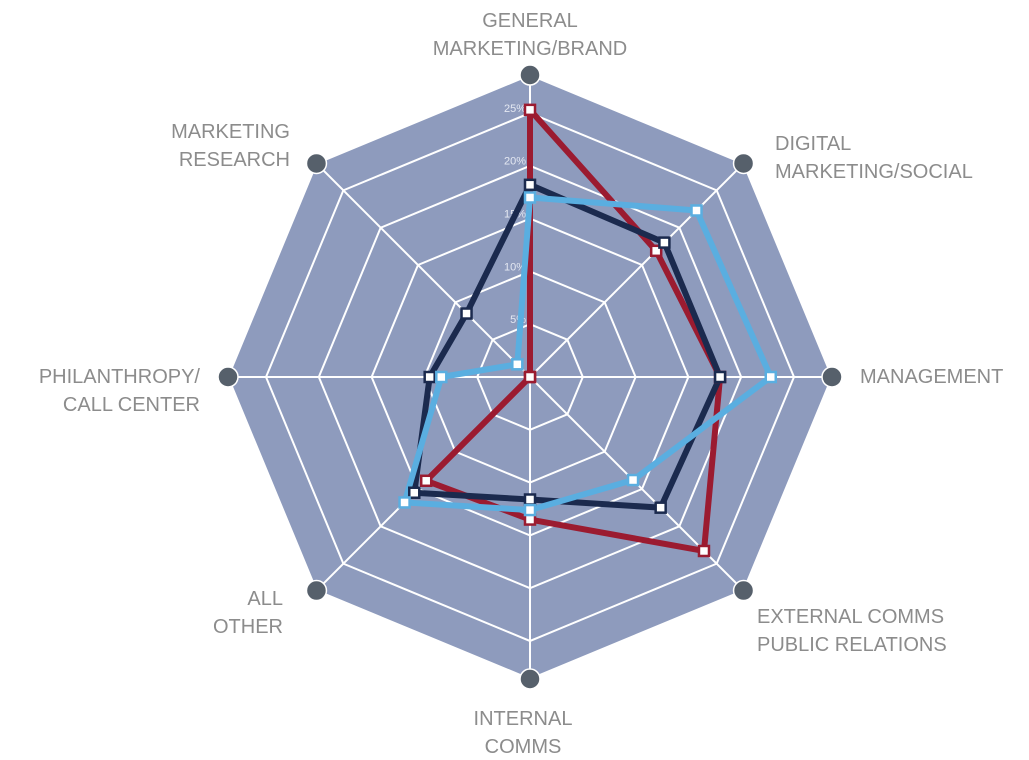 The image size is (1029, 760). Describe the element at coordinates (523, 747) in the screenshot. I see `category-label-line: COMMS` at that location.